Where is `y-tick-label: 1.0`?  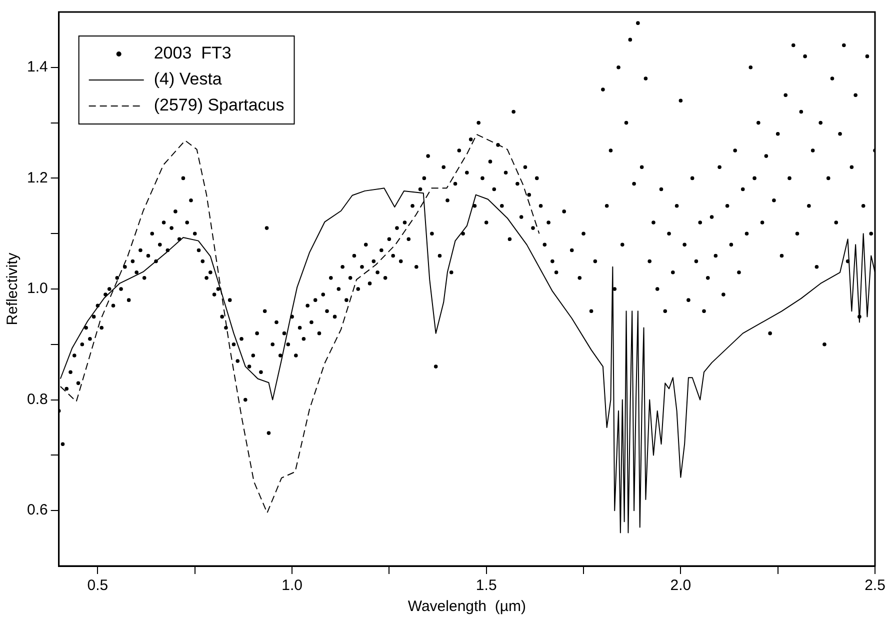
y-tick-label: 1.0 is located at coordinates (37, 289).